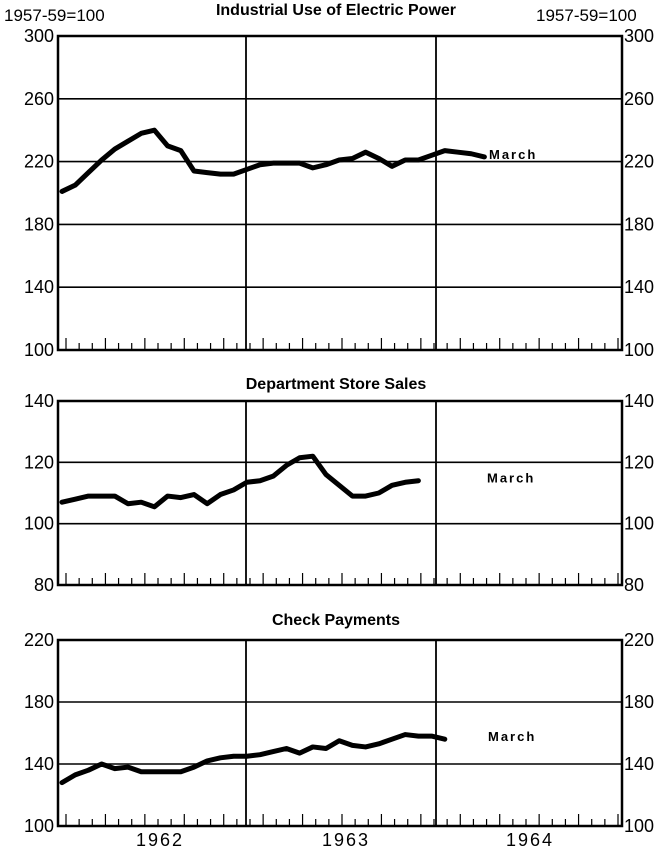 This screenshot has width=672, height=855. I want to click on x-label-1964: 1964, so click(530, 840).